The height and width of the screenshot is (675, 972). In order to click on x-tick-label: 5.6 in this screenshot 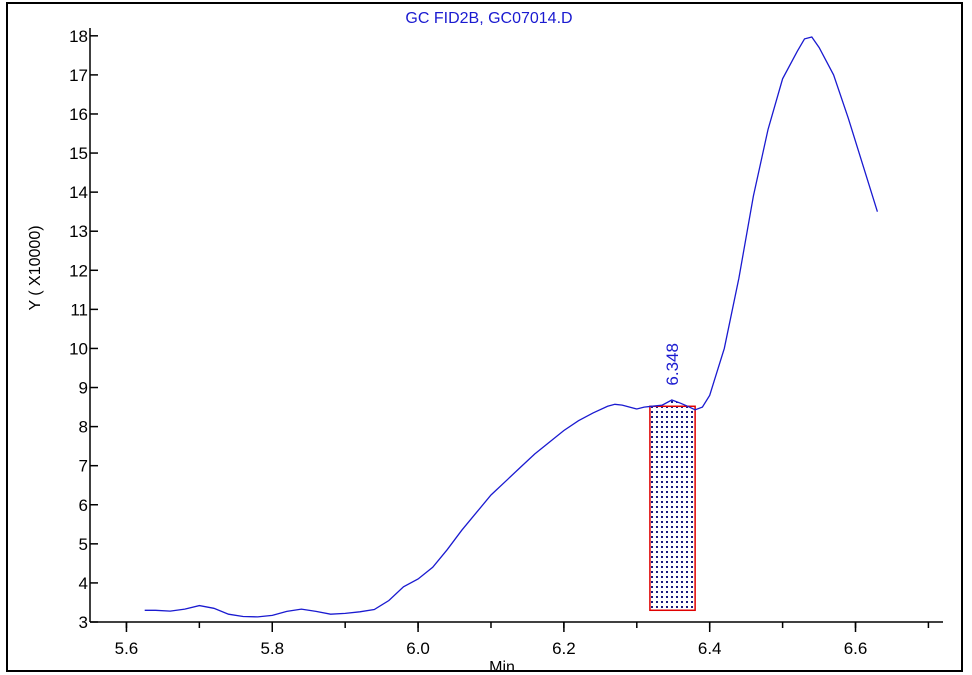, I will do `click(127, 648)`.